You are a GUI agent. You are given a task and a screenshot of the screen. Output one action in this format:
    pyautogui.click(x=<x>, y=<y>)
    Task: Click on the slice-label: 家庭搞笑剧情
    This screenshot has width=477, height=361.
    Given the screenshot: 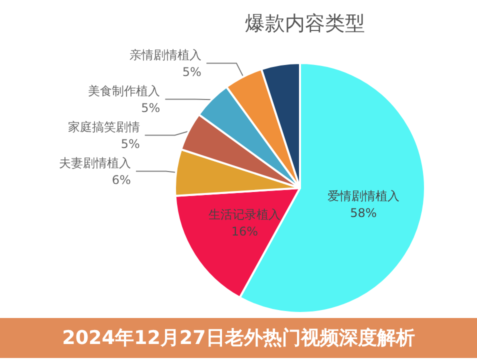 What is the action you would take?
    pyautogui.click(x=104, y=127)
    